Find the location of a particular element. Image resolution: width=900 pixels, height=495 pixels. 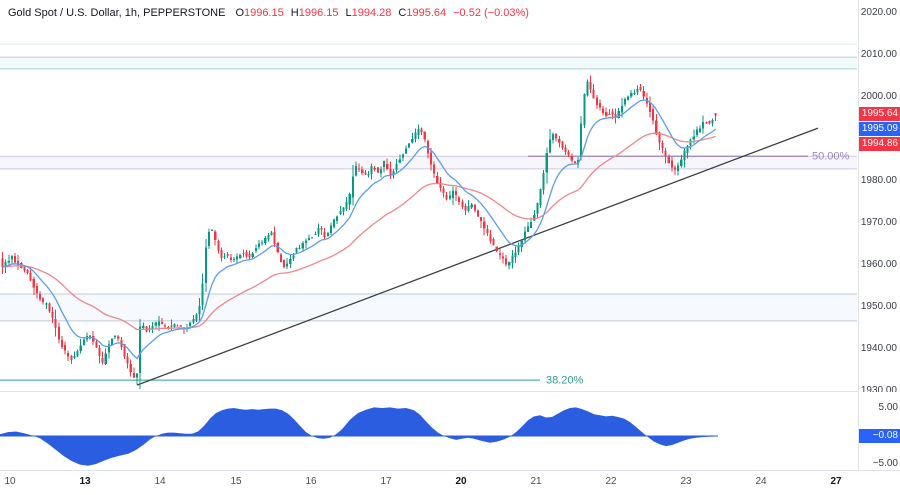

price-tick-1940: 1940.00 is located at coordinates (878, 348).